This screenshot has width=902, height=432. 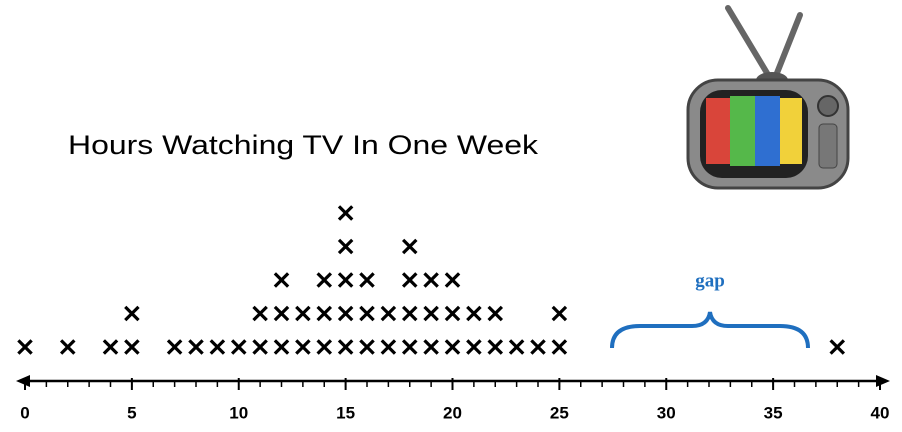 I want to click on x-tick-label: 30, so click(x=666, y=412).